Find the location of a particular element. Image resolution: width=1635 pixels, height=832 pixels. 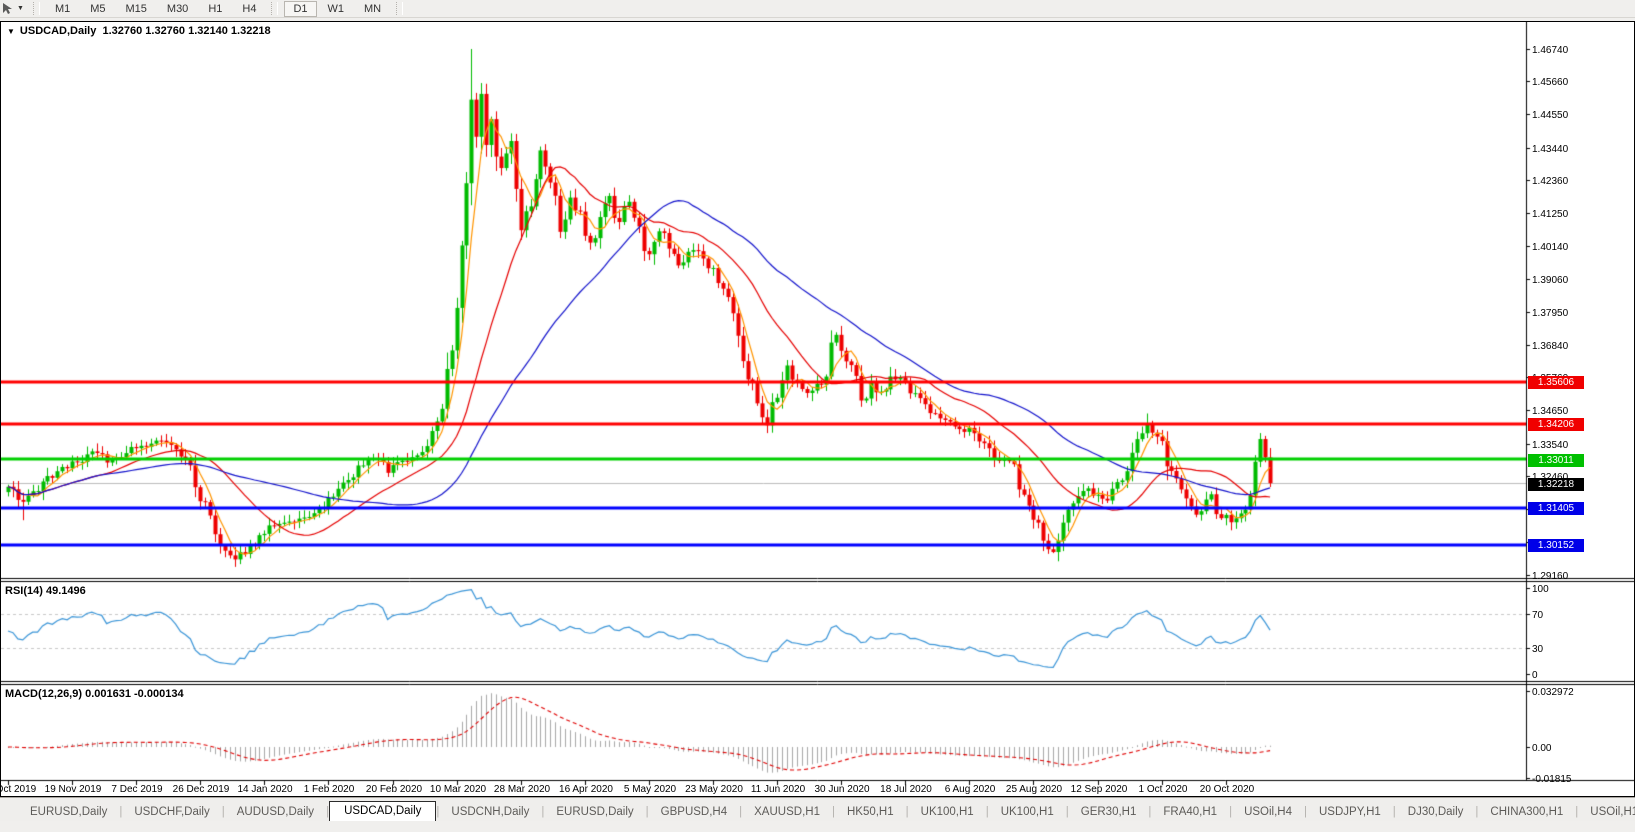

chart-tab-usdchf-daily: USDCHF,Daily is located at coordinates (172, 812).